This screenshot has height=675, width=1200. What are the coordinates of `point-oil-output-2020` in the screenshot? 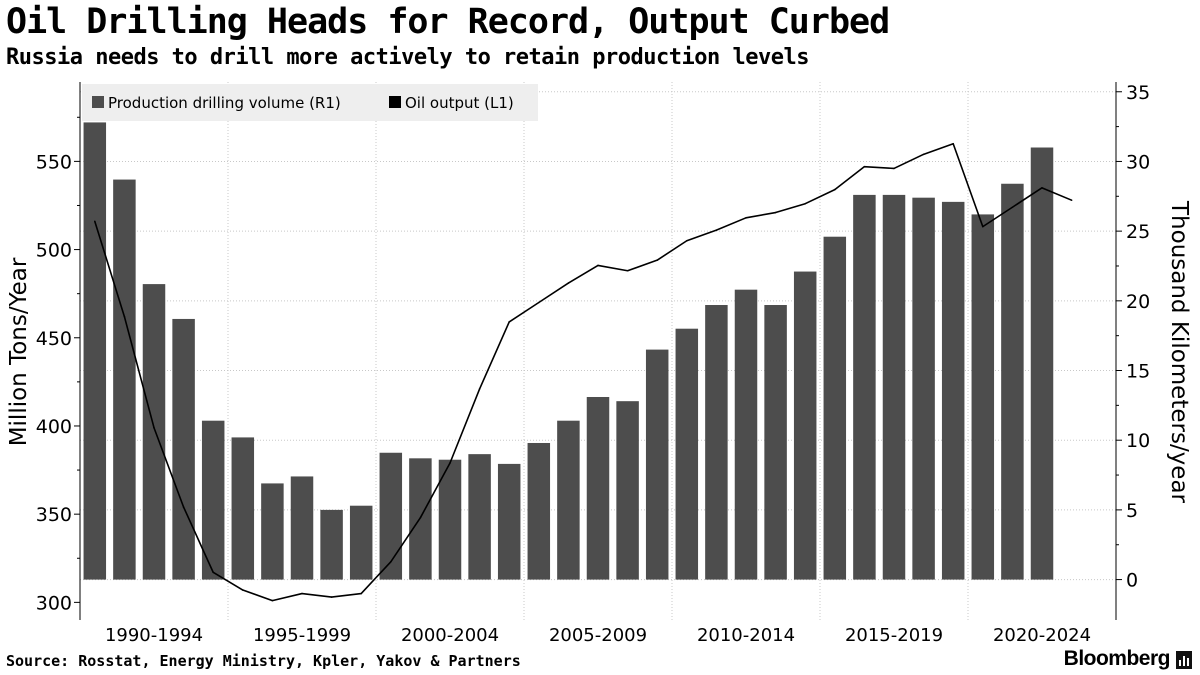 It's located at (983, 226).